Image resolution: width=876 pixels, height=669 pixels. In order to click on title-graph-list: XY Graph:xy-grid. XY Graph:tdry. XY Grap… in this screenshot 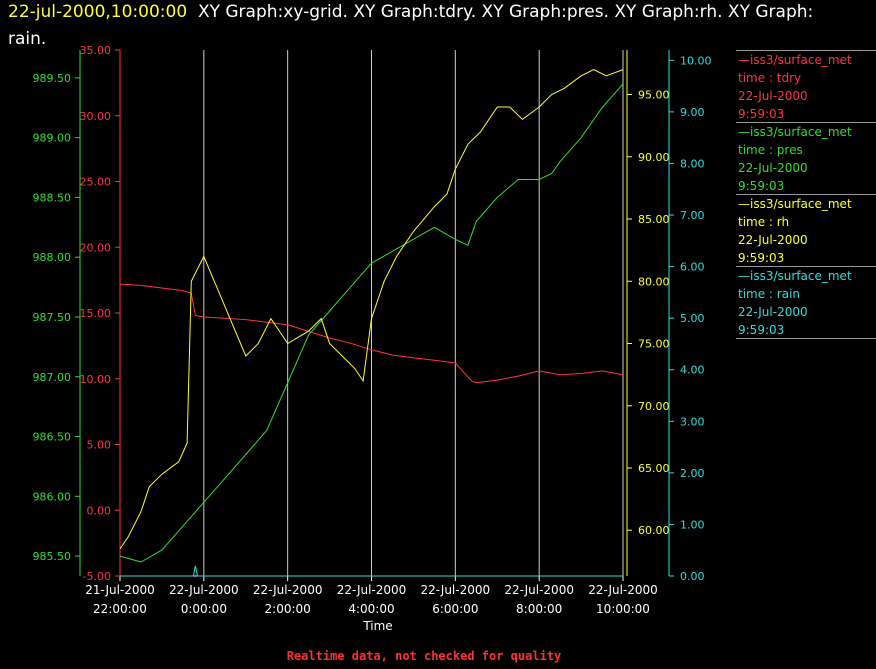, I will do `click(505, 12)`.